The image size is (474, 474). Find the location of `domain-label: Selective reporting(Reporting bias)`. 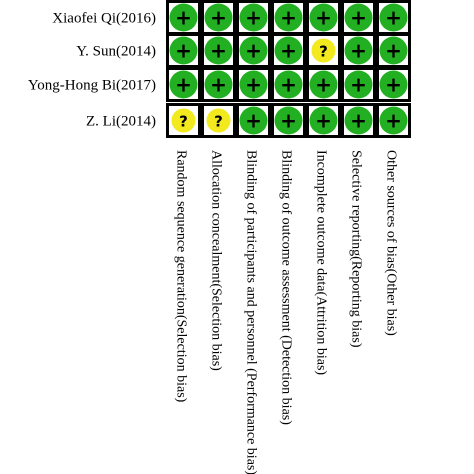

domain-label: Selective reporting(Reporting bias) is located at coordinates (356, 249).